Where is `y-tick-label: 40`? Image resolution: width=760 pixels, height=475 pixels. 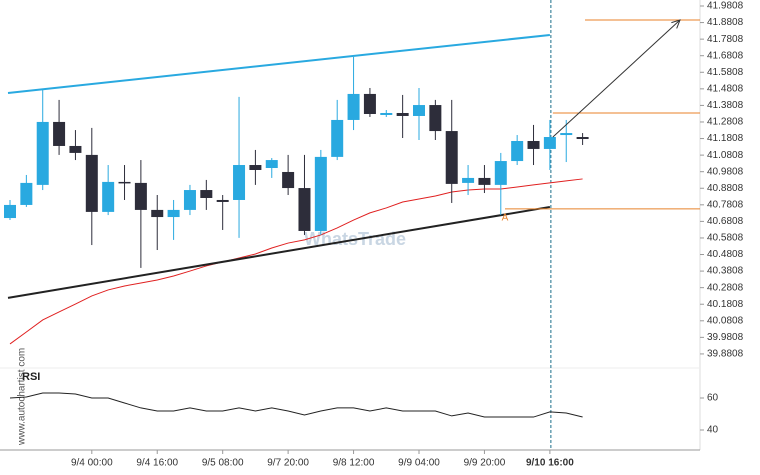
y-tick-label: 40 is located at coordinates (713, 430).